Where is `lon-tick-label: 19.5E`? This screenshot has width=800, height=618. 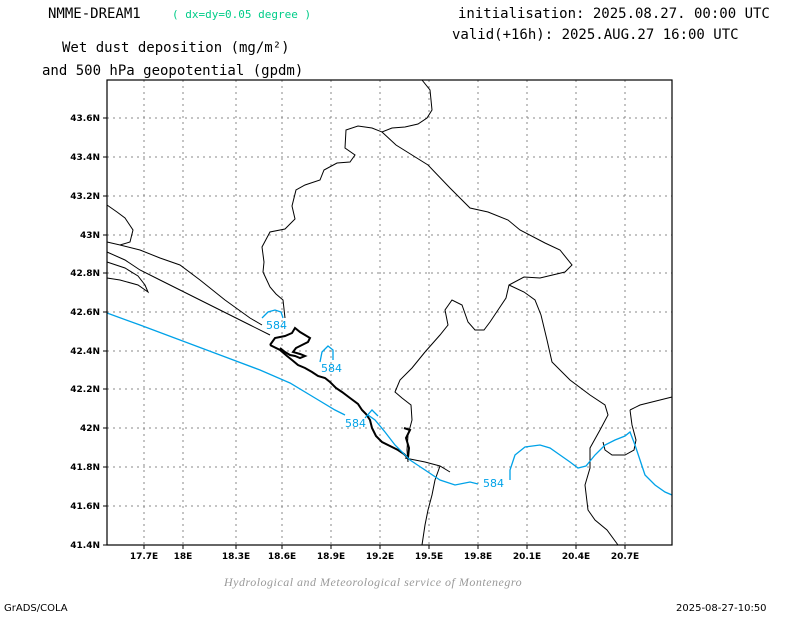
lon-tick-label: 19.5E is located at coordinates (429, 557).